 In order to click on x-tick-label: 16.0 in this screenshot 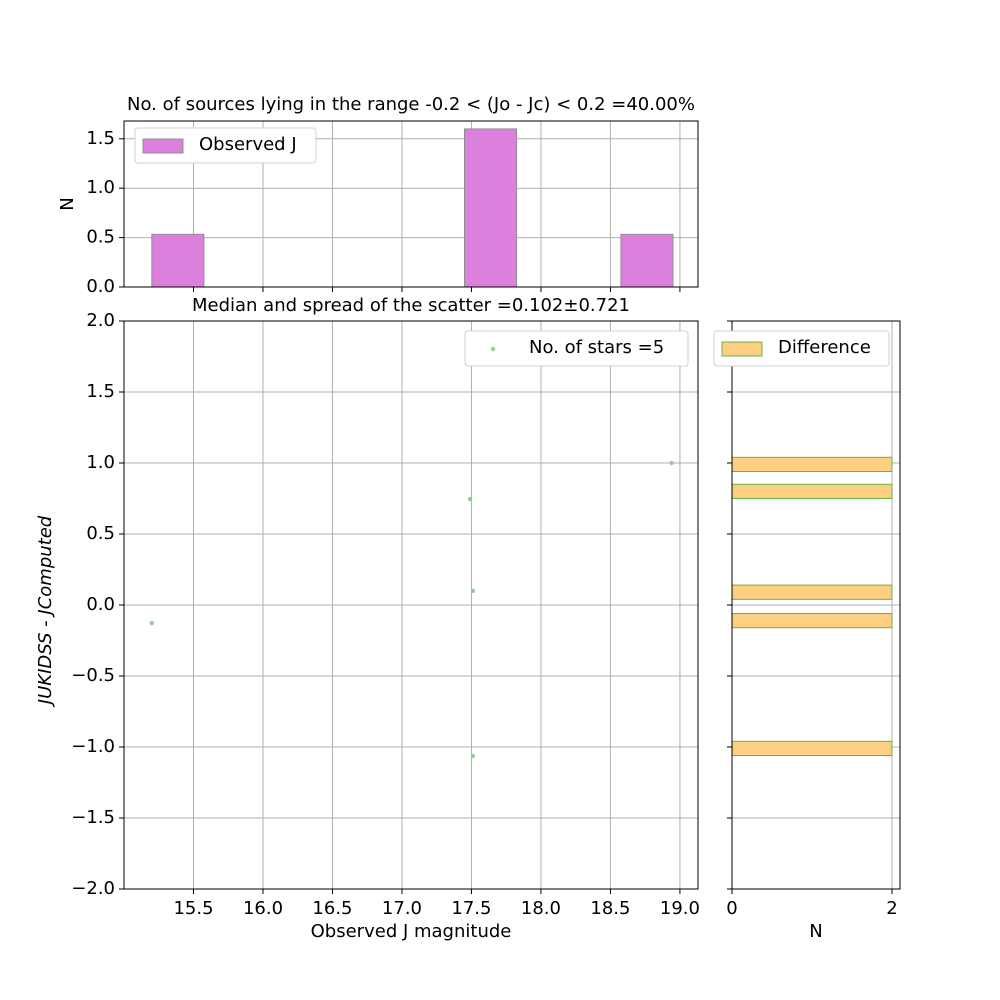, I will do `click(263, 908)`.